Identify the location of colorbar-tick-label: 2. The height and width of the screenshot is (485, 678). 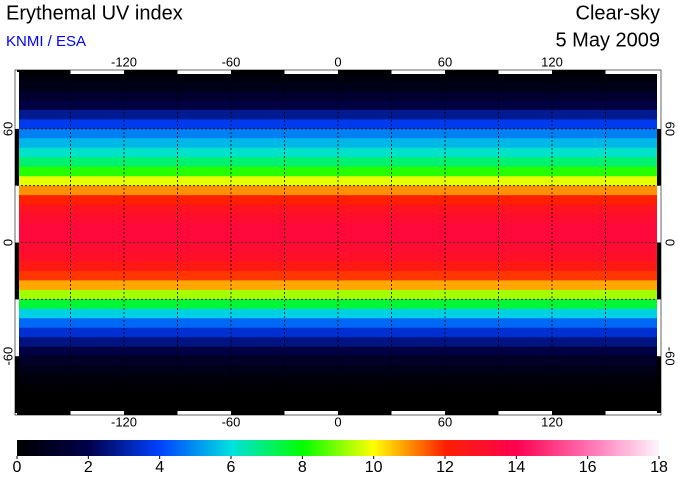
(88, 467).